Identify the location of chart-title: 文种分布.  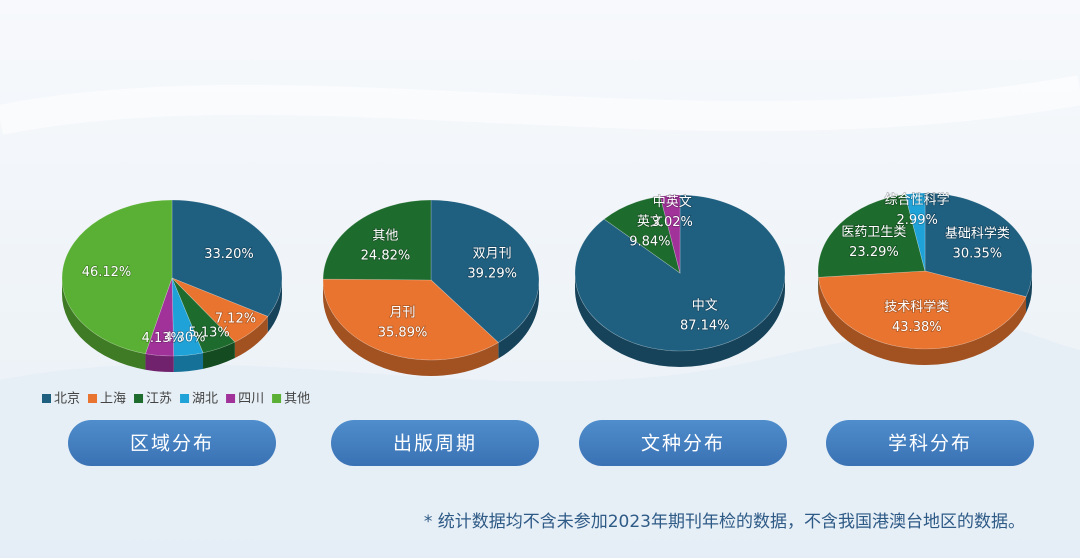
(683, 444).